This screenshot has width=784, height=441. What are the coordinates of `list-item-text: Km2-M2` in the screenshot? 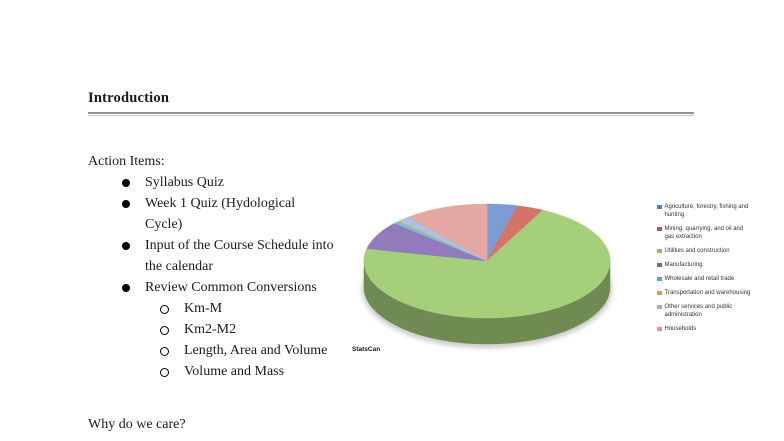 It's located at (210, 329).